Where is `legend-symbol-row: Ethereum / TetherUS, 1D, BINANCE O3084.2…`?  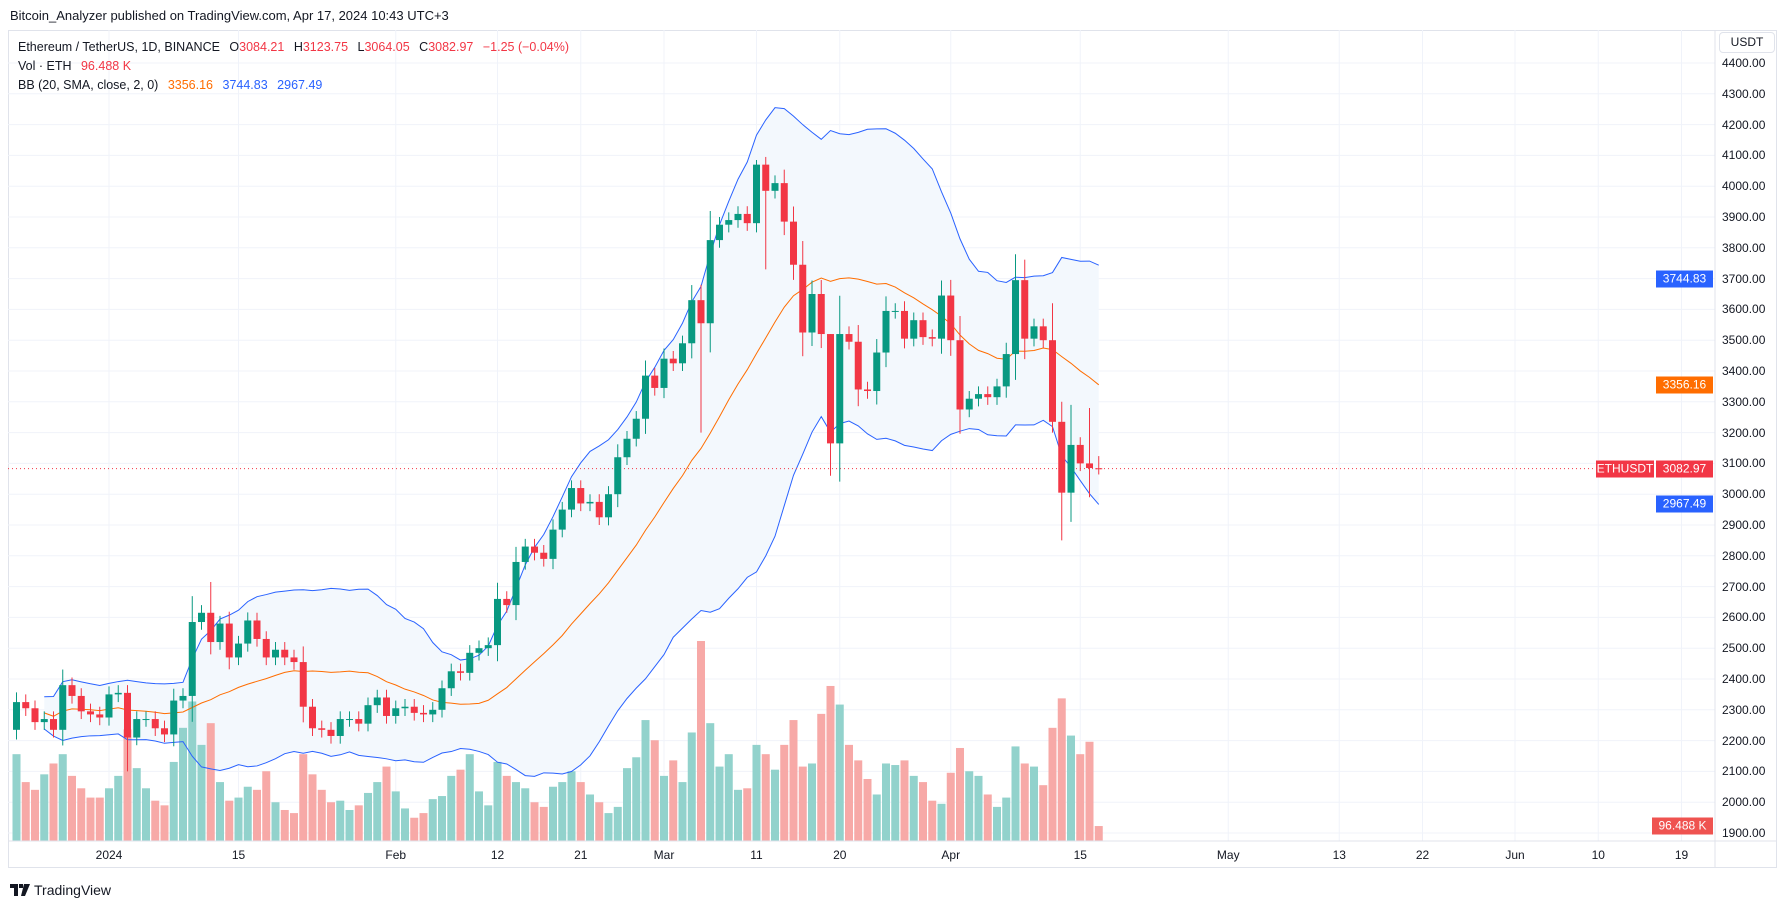
legend-symbol-row: Ethereum / TetherUS, 1D, BINANCE O3084.2… is located at coordinates (296, 47).